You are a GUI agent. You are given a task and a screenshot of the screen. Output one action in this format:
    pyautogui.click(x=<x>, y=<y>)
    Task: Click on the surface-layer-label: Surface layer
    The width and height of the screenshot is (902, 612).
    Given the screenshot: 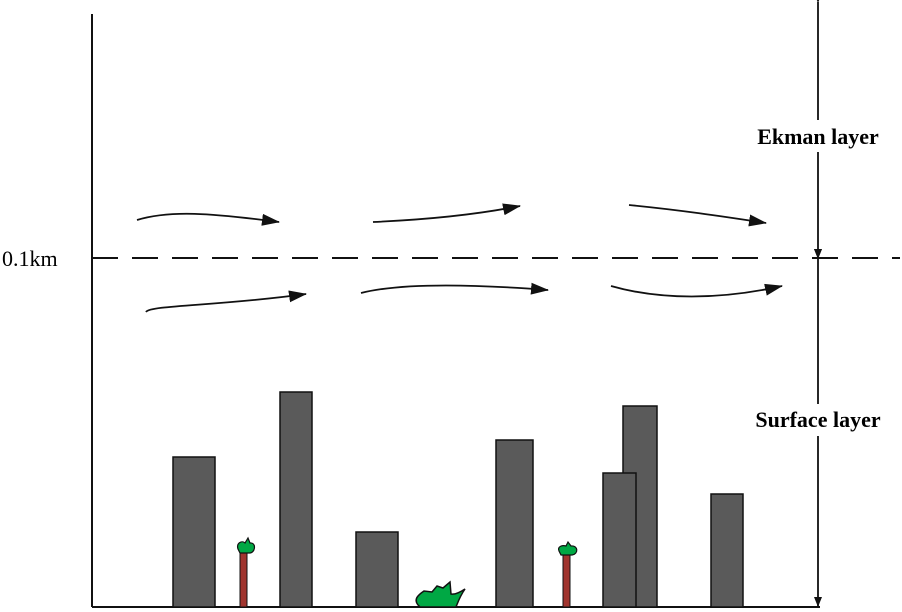 What is the action you would take?
    pyautogui.click(x=817, y=419)
    